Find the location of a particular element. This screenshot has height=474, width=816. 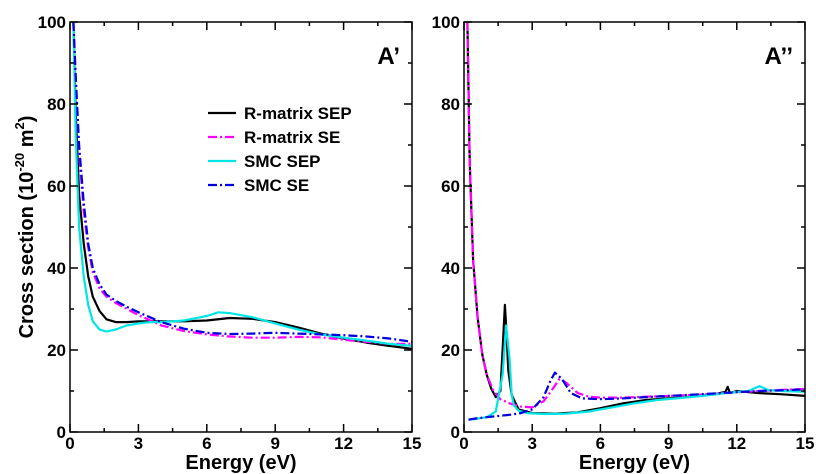

y-axis-title: Cross section (10-20 m2) is located at coordinates (25, 227).